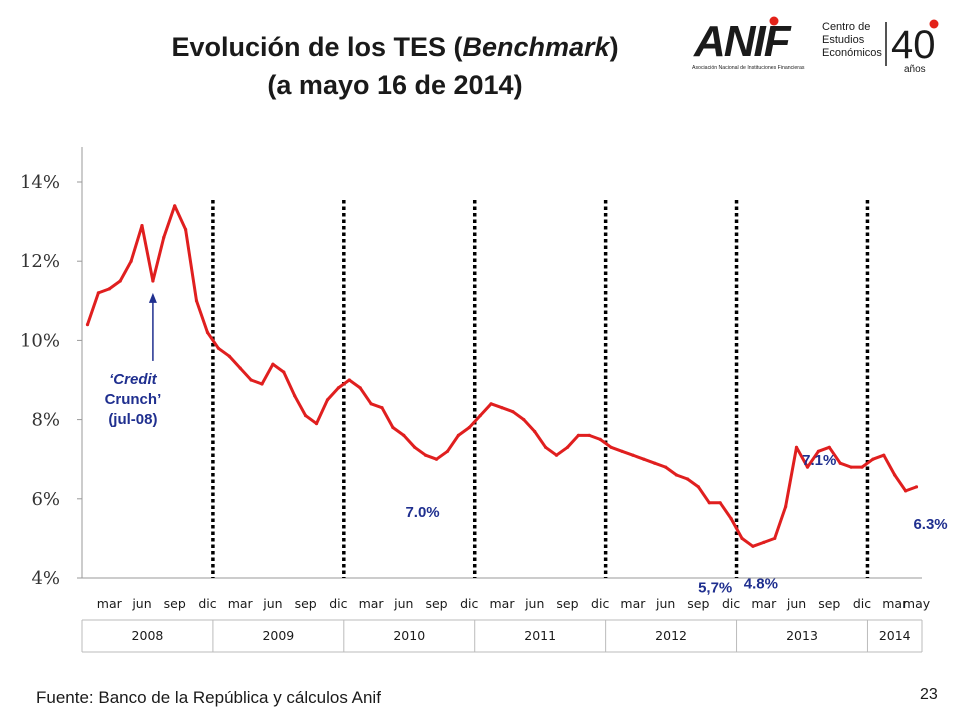 Image resolution: width=960 pixels, height=720 pixels. What do you see at coordinates (929, 694) in the screenshot?
I see `page-number: 23` at bounding box center [929, 694].